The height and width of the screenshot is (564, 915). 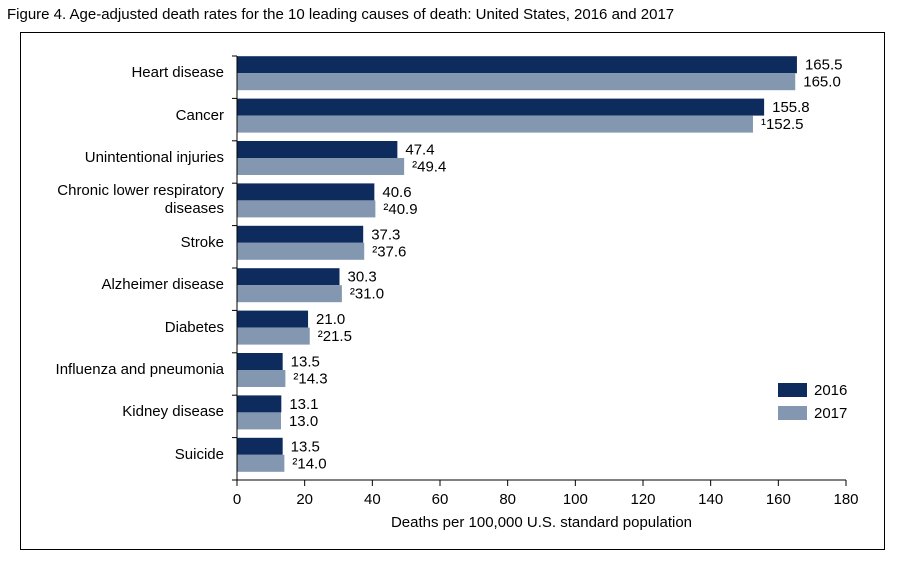 I want to click on x-tick-label: 80, so click(x=507, y=499).